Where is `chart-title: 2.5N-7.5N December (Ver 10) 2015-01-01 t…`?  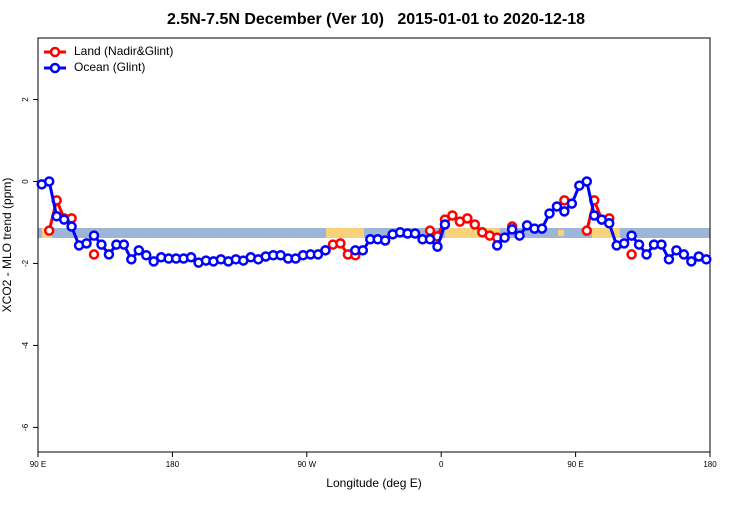 chart-title: 2.5N-7.5N December (Ver 10) 2015-01-01 t… is located at coordinates (376, 19).